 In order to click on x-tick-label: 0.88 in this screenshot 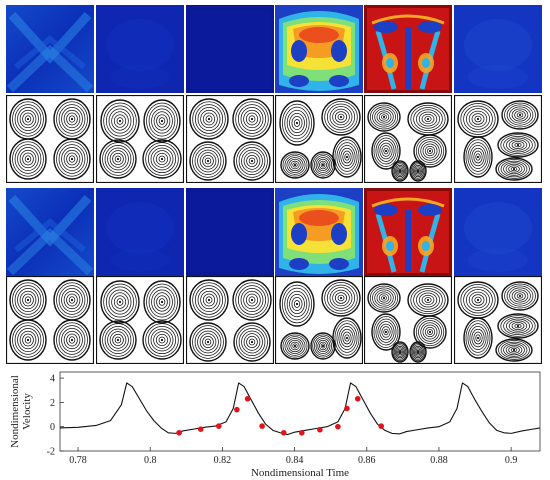, I will do `click(439, 460)`.